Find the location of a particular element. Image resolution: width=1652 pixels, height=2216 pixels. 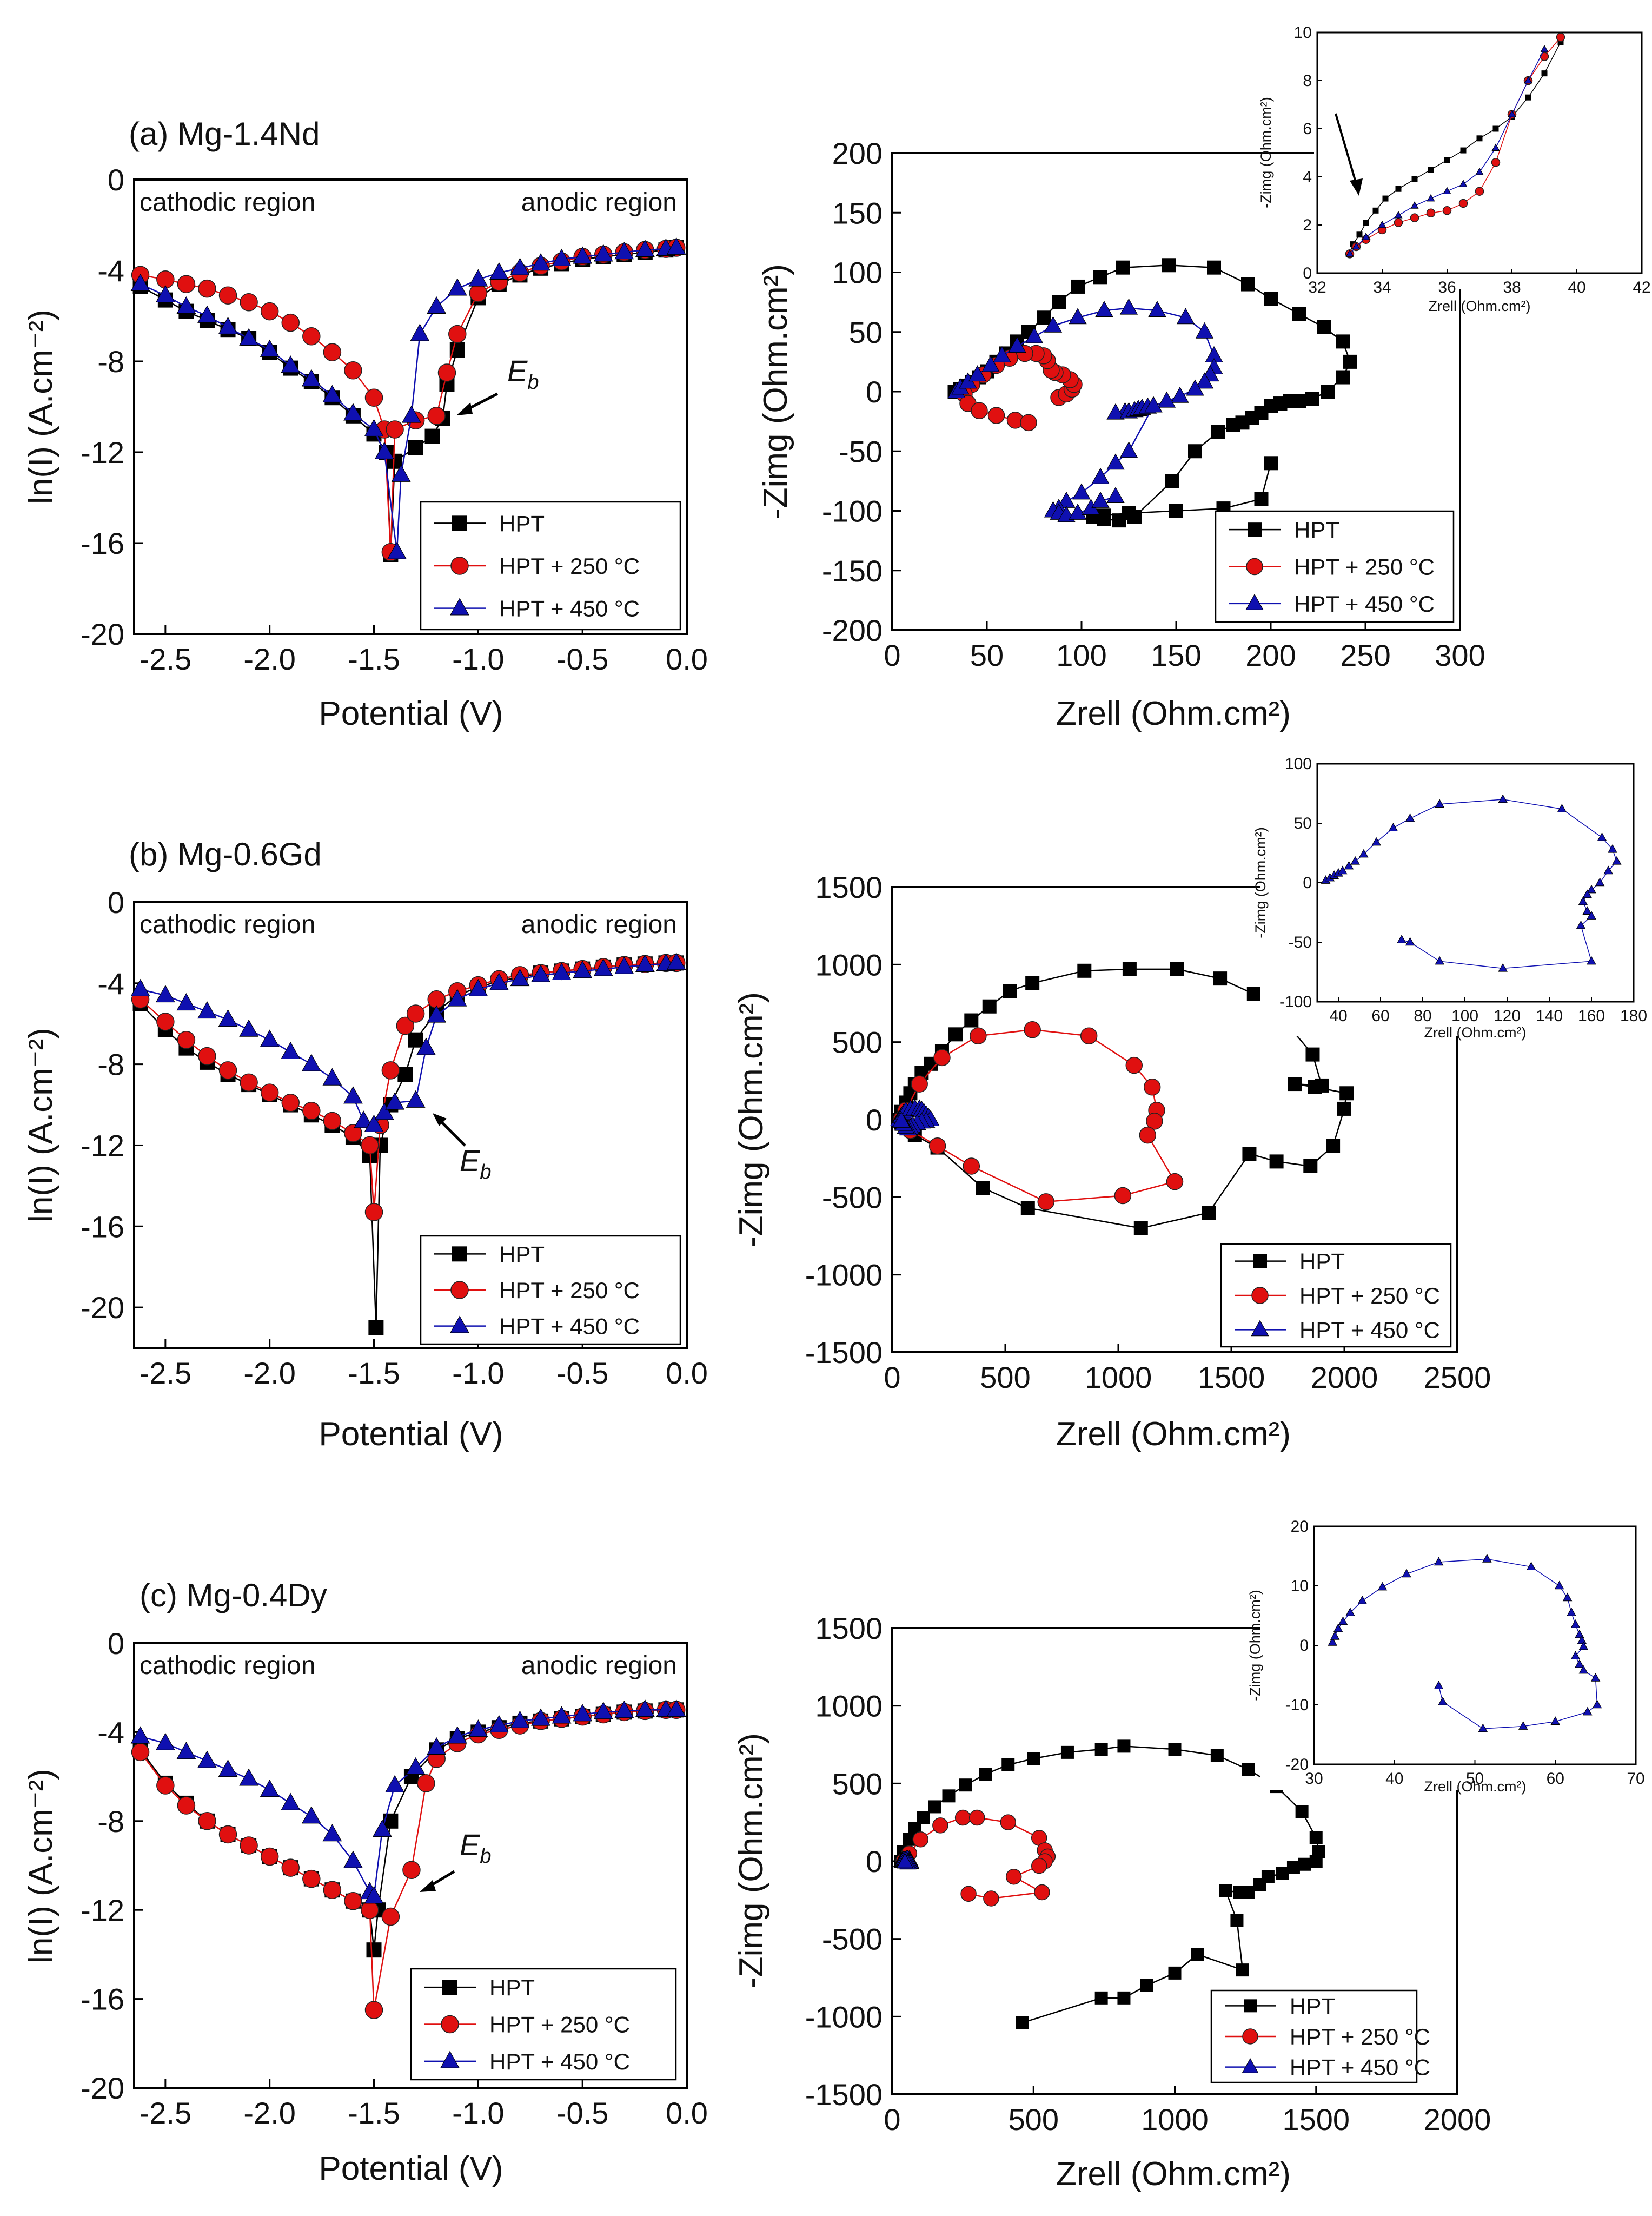

y-tick-label: 1000 is located at coordinates (849, 1706).